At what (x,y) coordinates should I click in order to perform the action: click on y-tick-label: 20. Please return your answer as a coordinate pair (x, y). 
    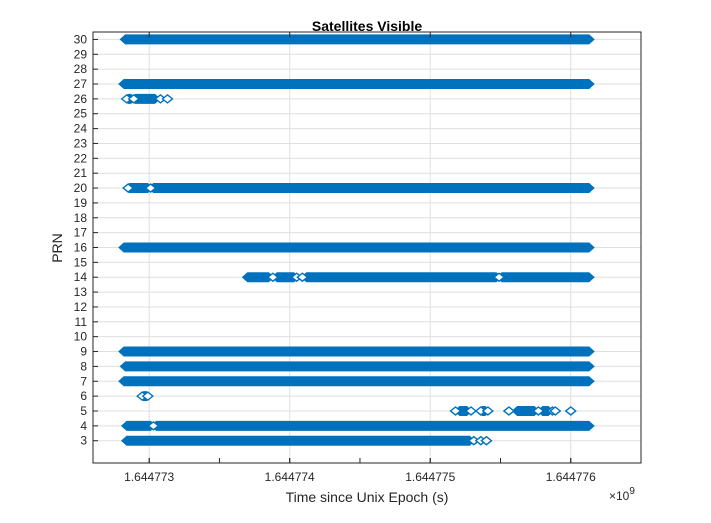
    Looking at the image, I should click on (81, 188).